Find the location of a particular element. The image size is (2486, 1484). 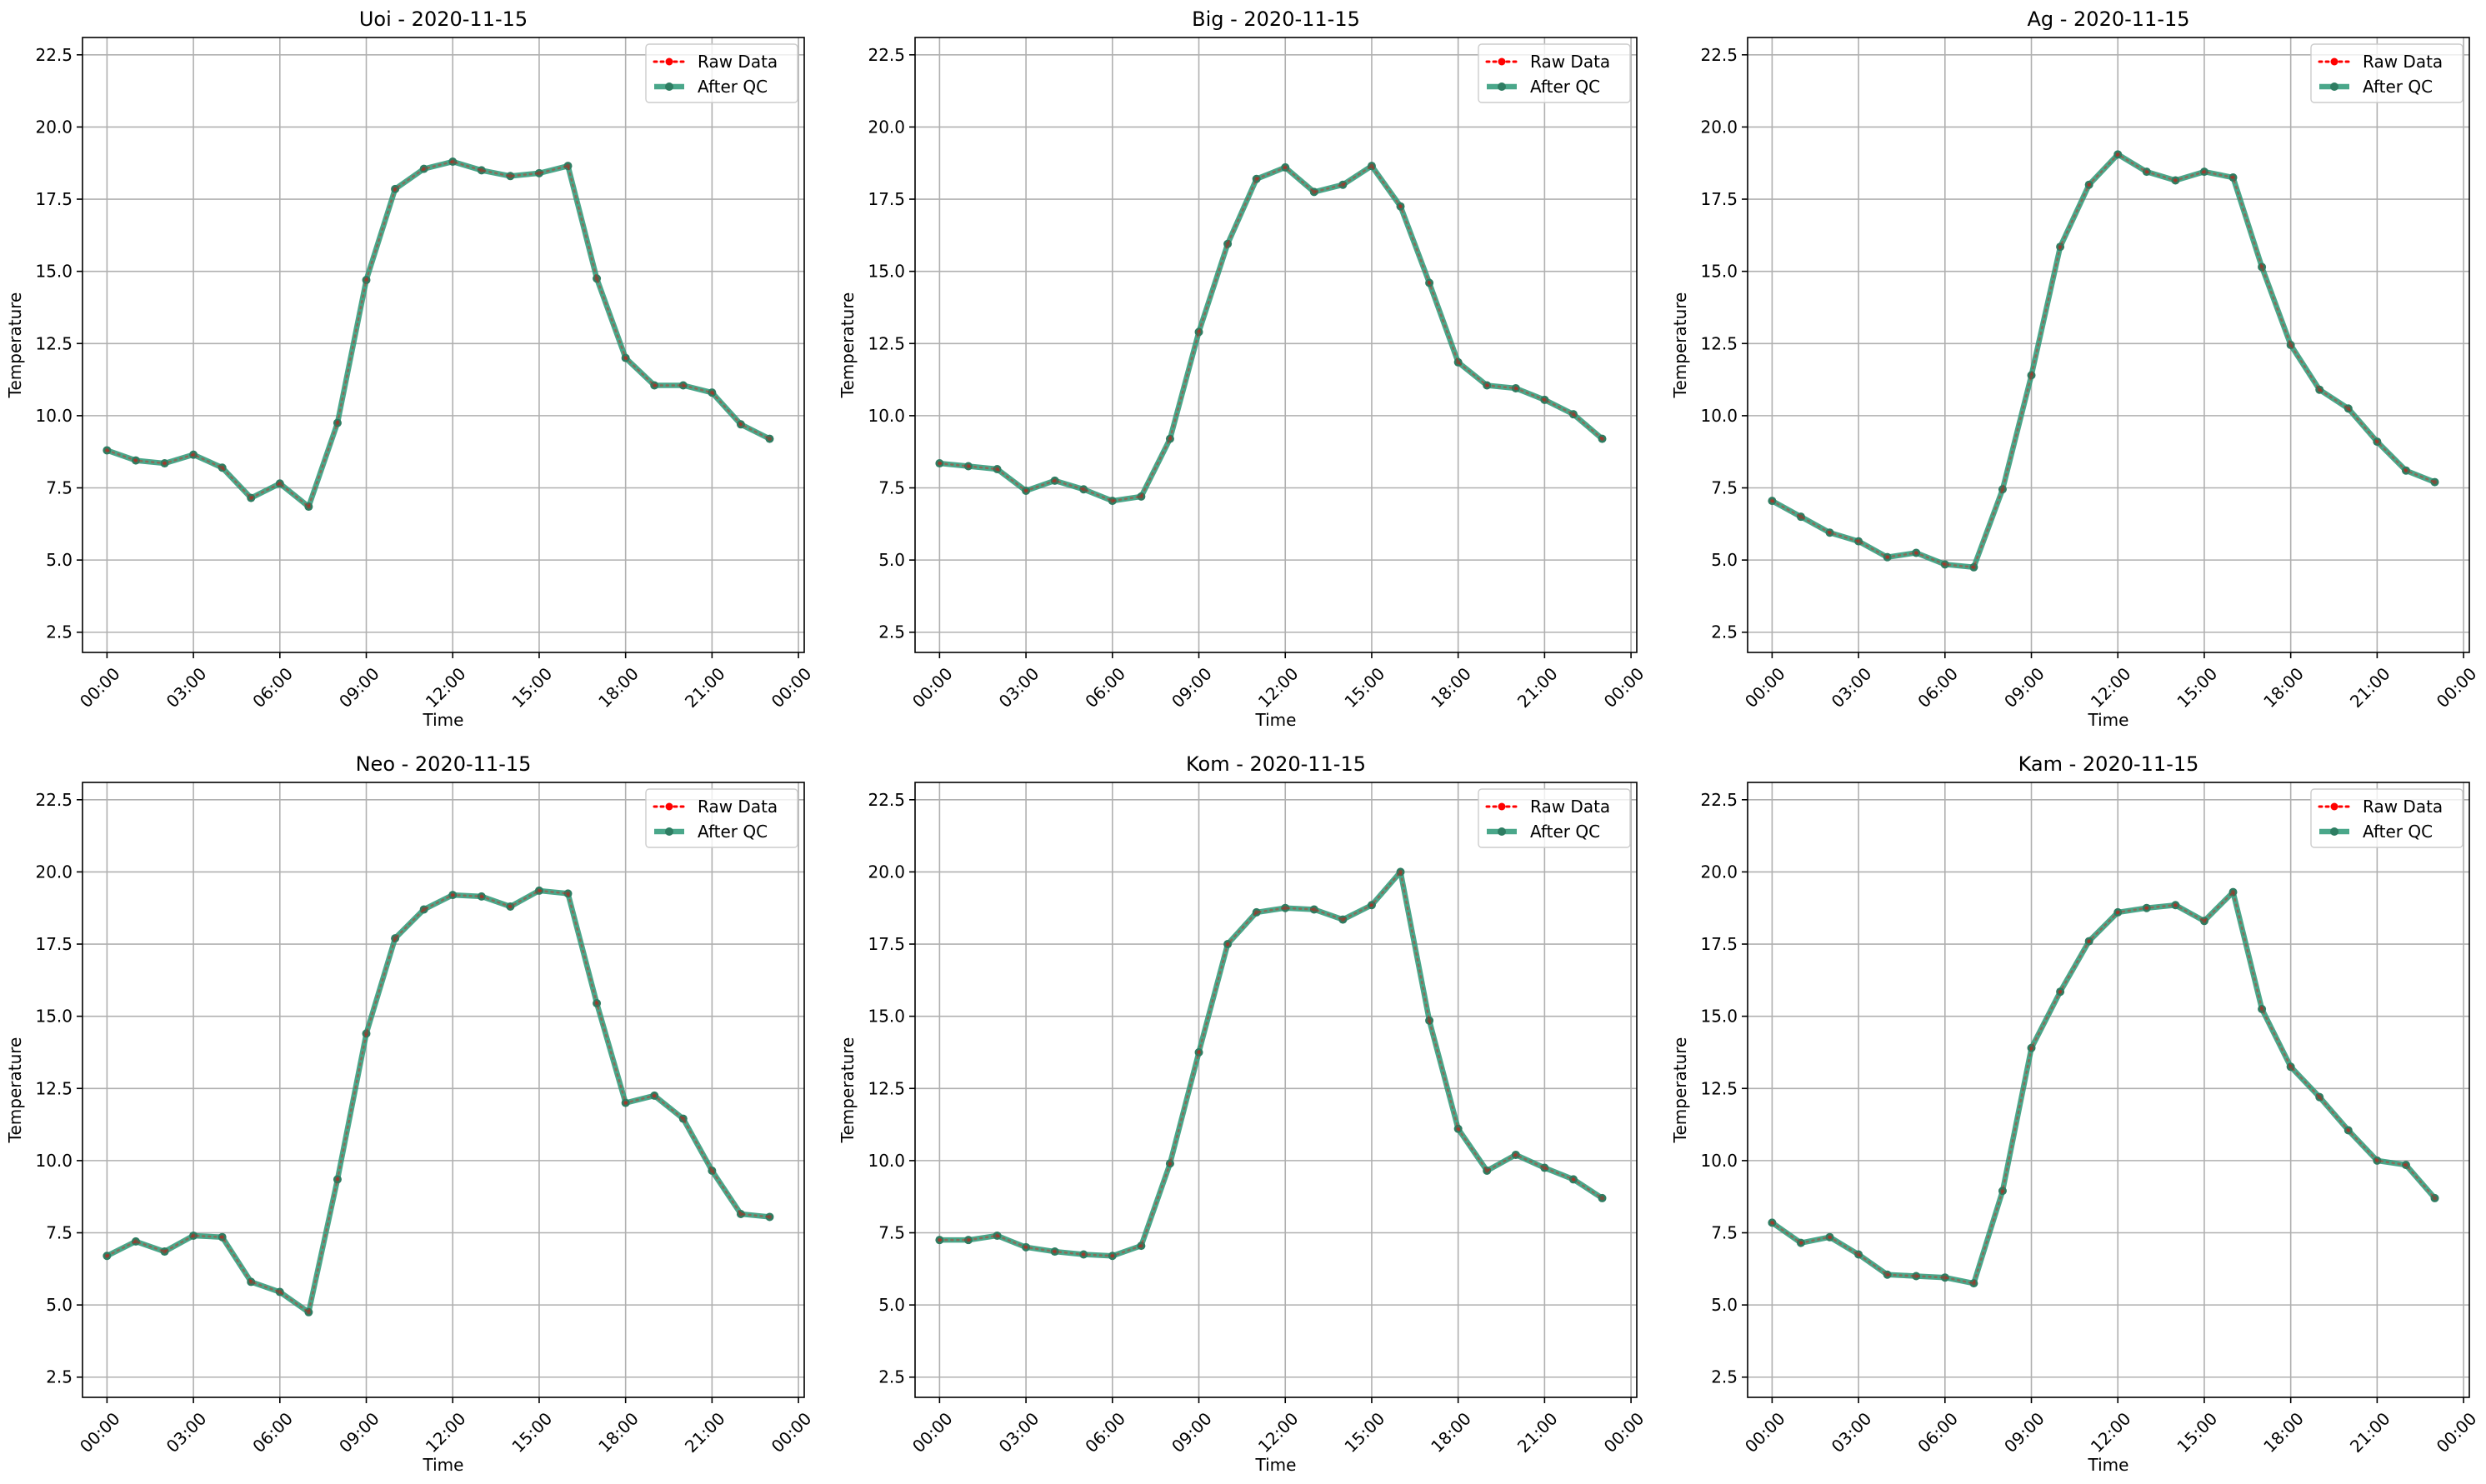

y-axis-label: Temperature is located at coordinates (1680, 1090).